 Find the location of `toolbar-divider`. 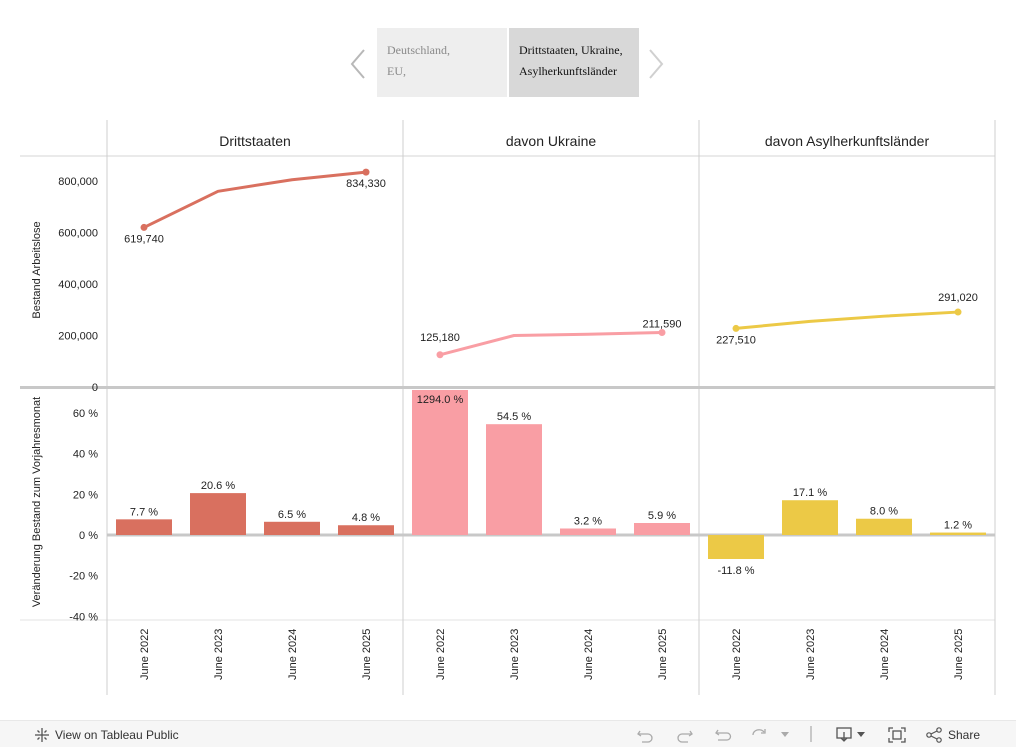

toolbar-divider is located at coordinates (811, 734).